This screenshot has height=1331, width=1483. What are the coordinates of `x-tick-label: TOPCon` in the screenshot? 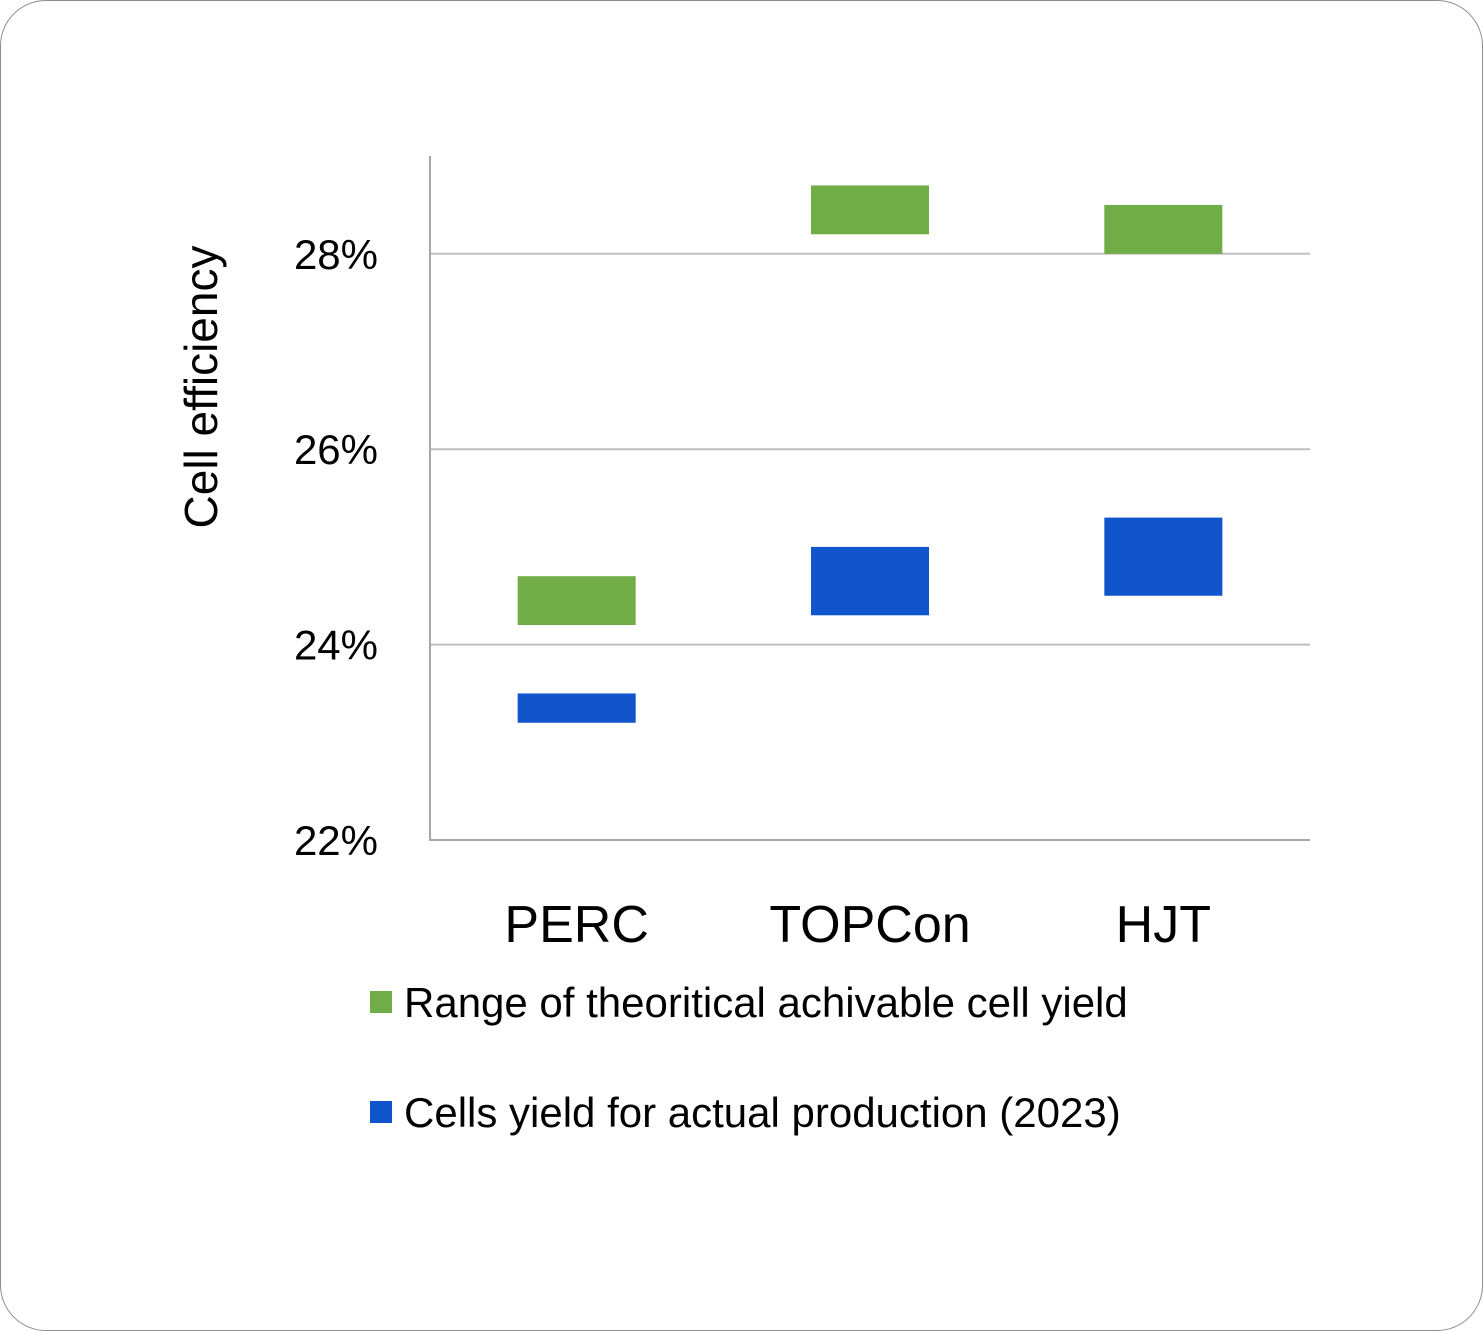 It's located at (869, 925).